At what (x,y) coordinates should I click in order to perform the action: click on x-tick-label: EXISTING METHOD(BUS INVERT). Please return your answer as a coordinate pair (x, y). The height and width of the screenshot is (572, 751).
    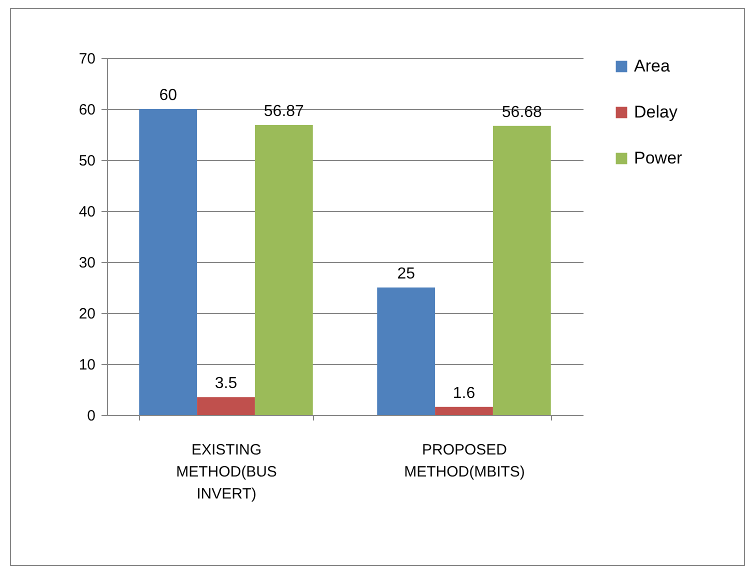
    Looking at the image, I should click on (226, 472).